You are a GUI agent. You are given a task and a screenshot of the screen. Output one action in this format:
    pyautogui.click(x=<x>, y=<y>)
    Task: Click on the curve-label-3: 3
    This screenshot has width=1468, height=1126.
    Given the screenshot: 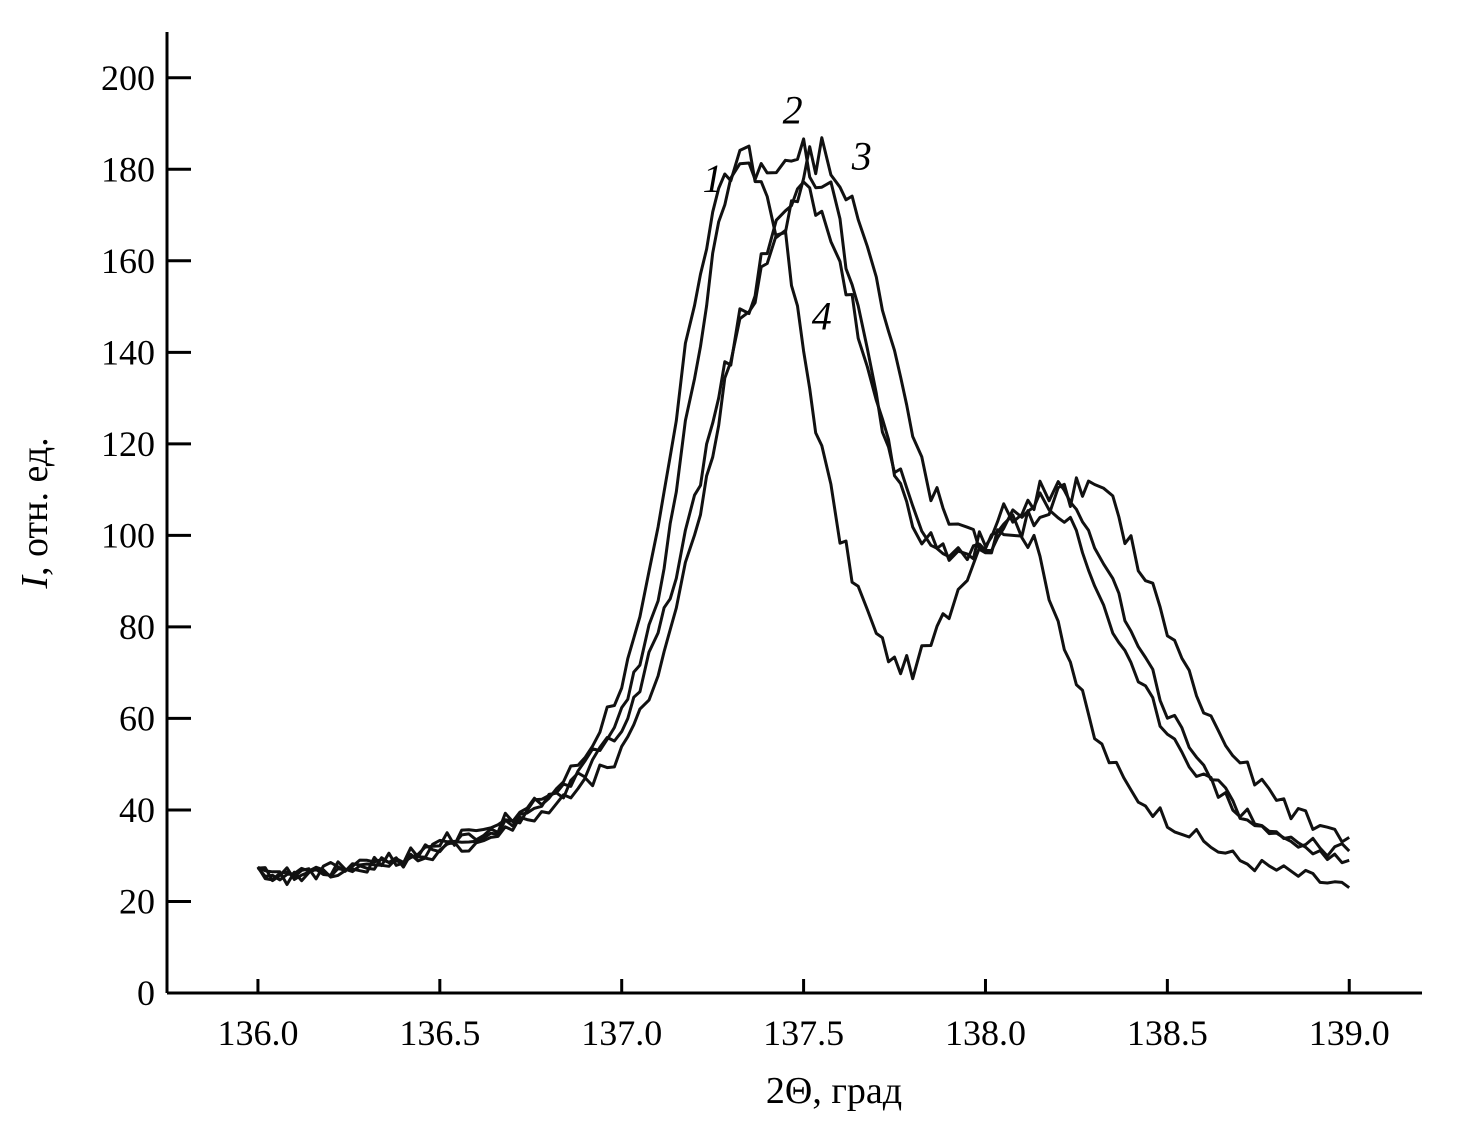 What is the action you would take?
    pyautogui.click(x=861, y=155)
    